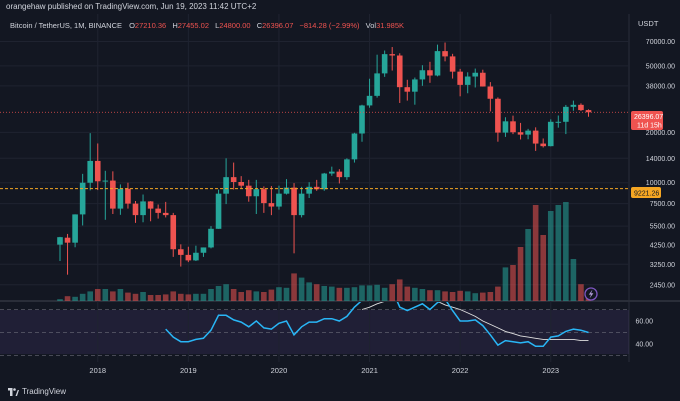 This screenshot has height=401, width=680. I want to click on lightning-icon, so click(591, 294).